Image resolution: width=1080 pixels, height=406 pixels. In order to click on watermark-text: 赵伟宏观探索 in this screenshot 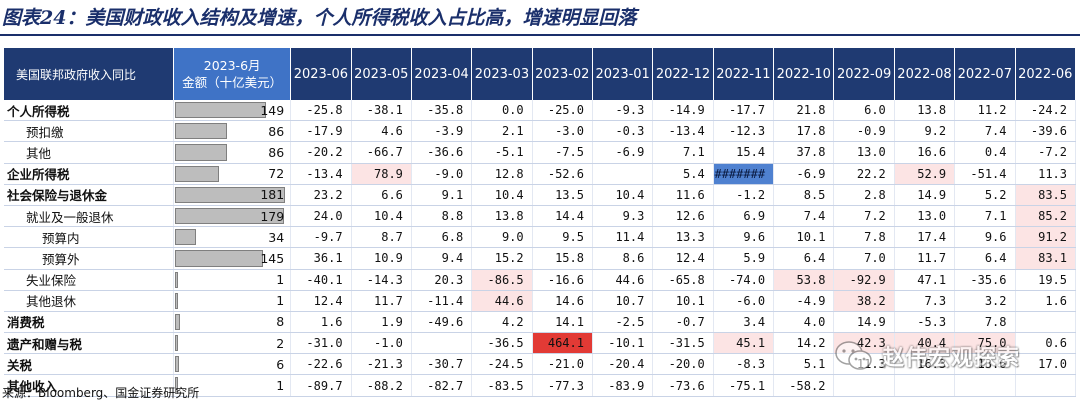, I will do `click(951, 358)`.